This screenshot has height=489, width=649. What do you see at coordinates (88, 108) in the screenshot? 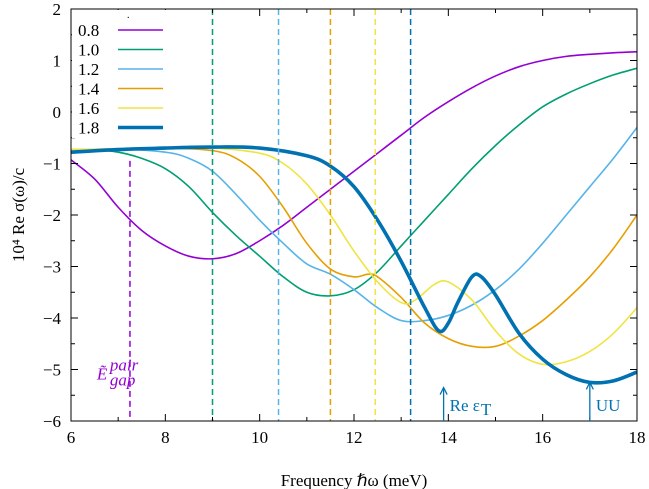
I see `legend-label-1-6: 1.6` at bounding box center [88, 108].